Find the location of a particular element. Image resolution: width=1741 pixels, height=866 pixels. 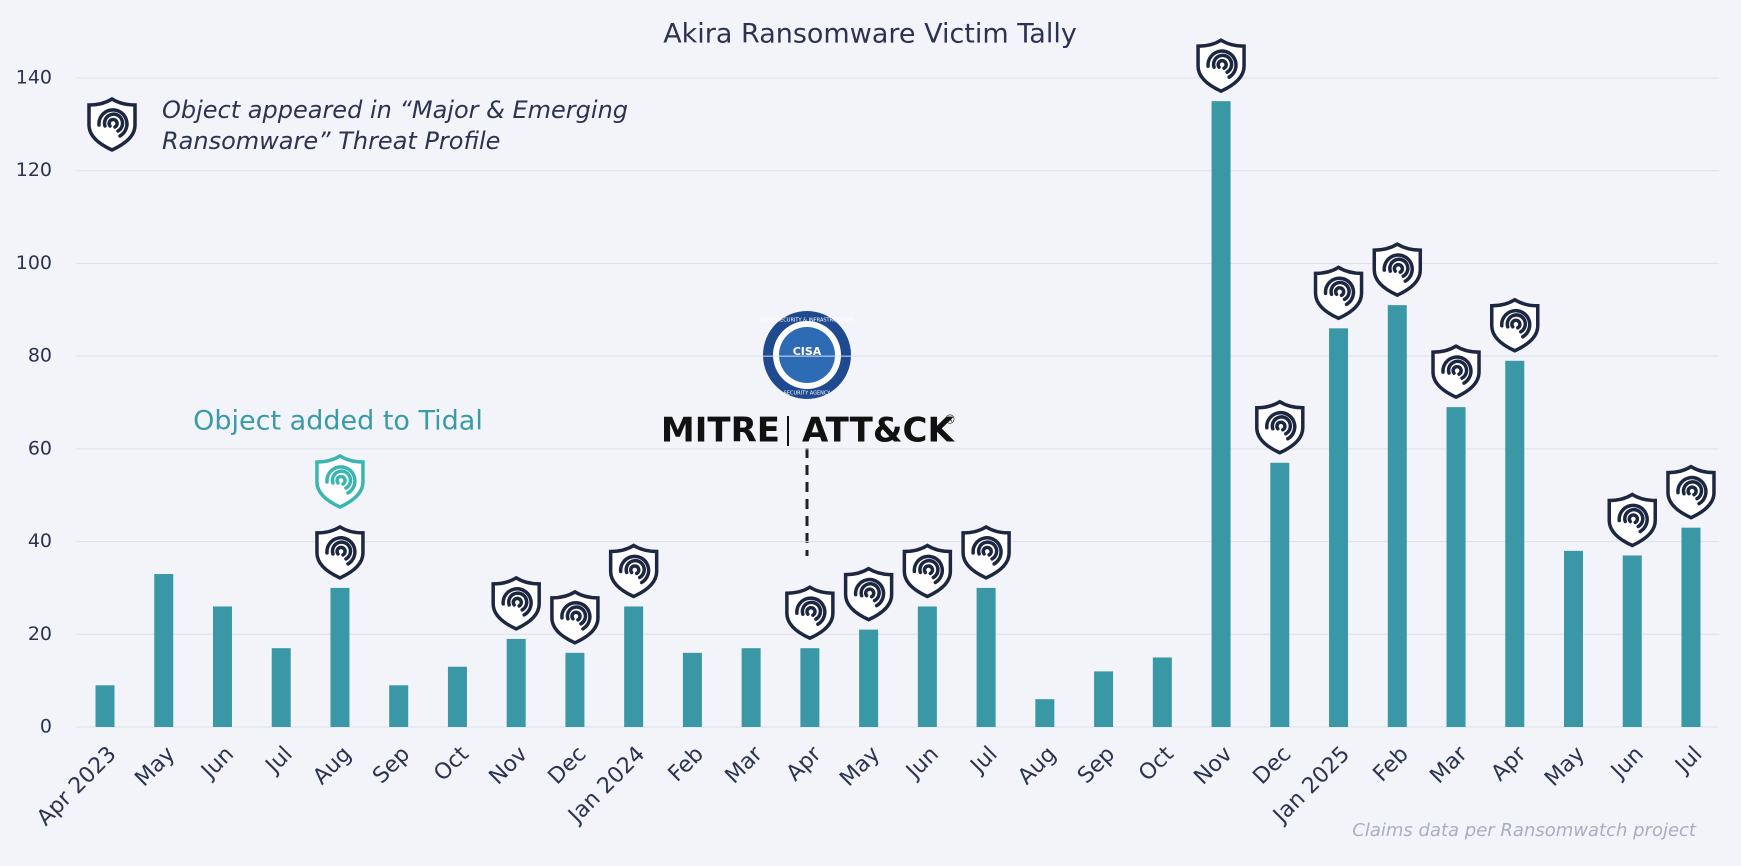

seal-cisa: CISA is located at coordinates (807, 351).